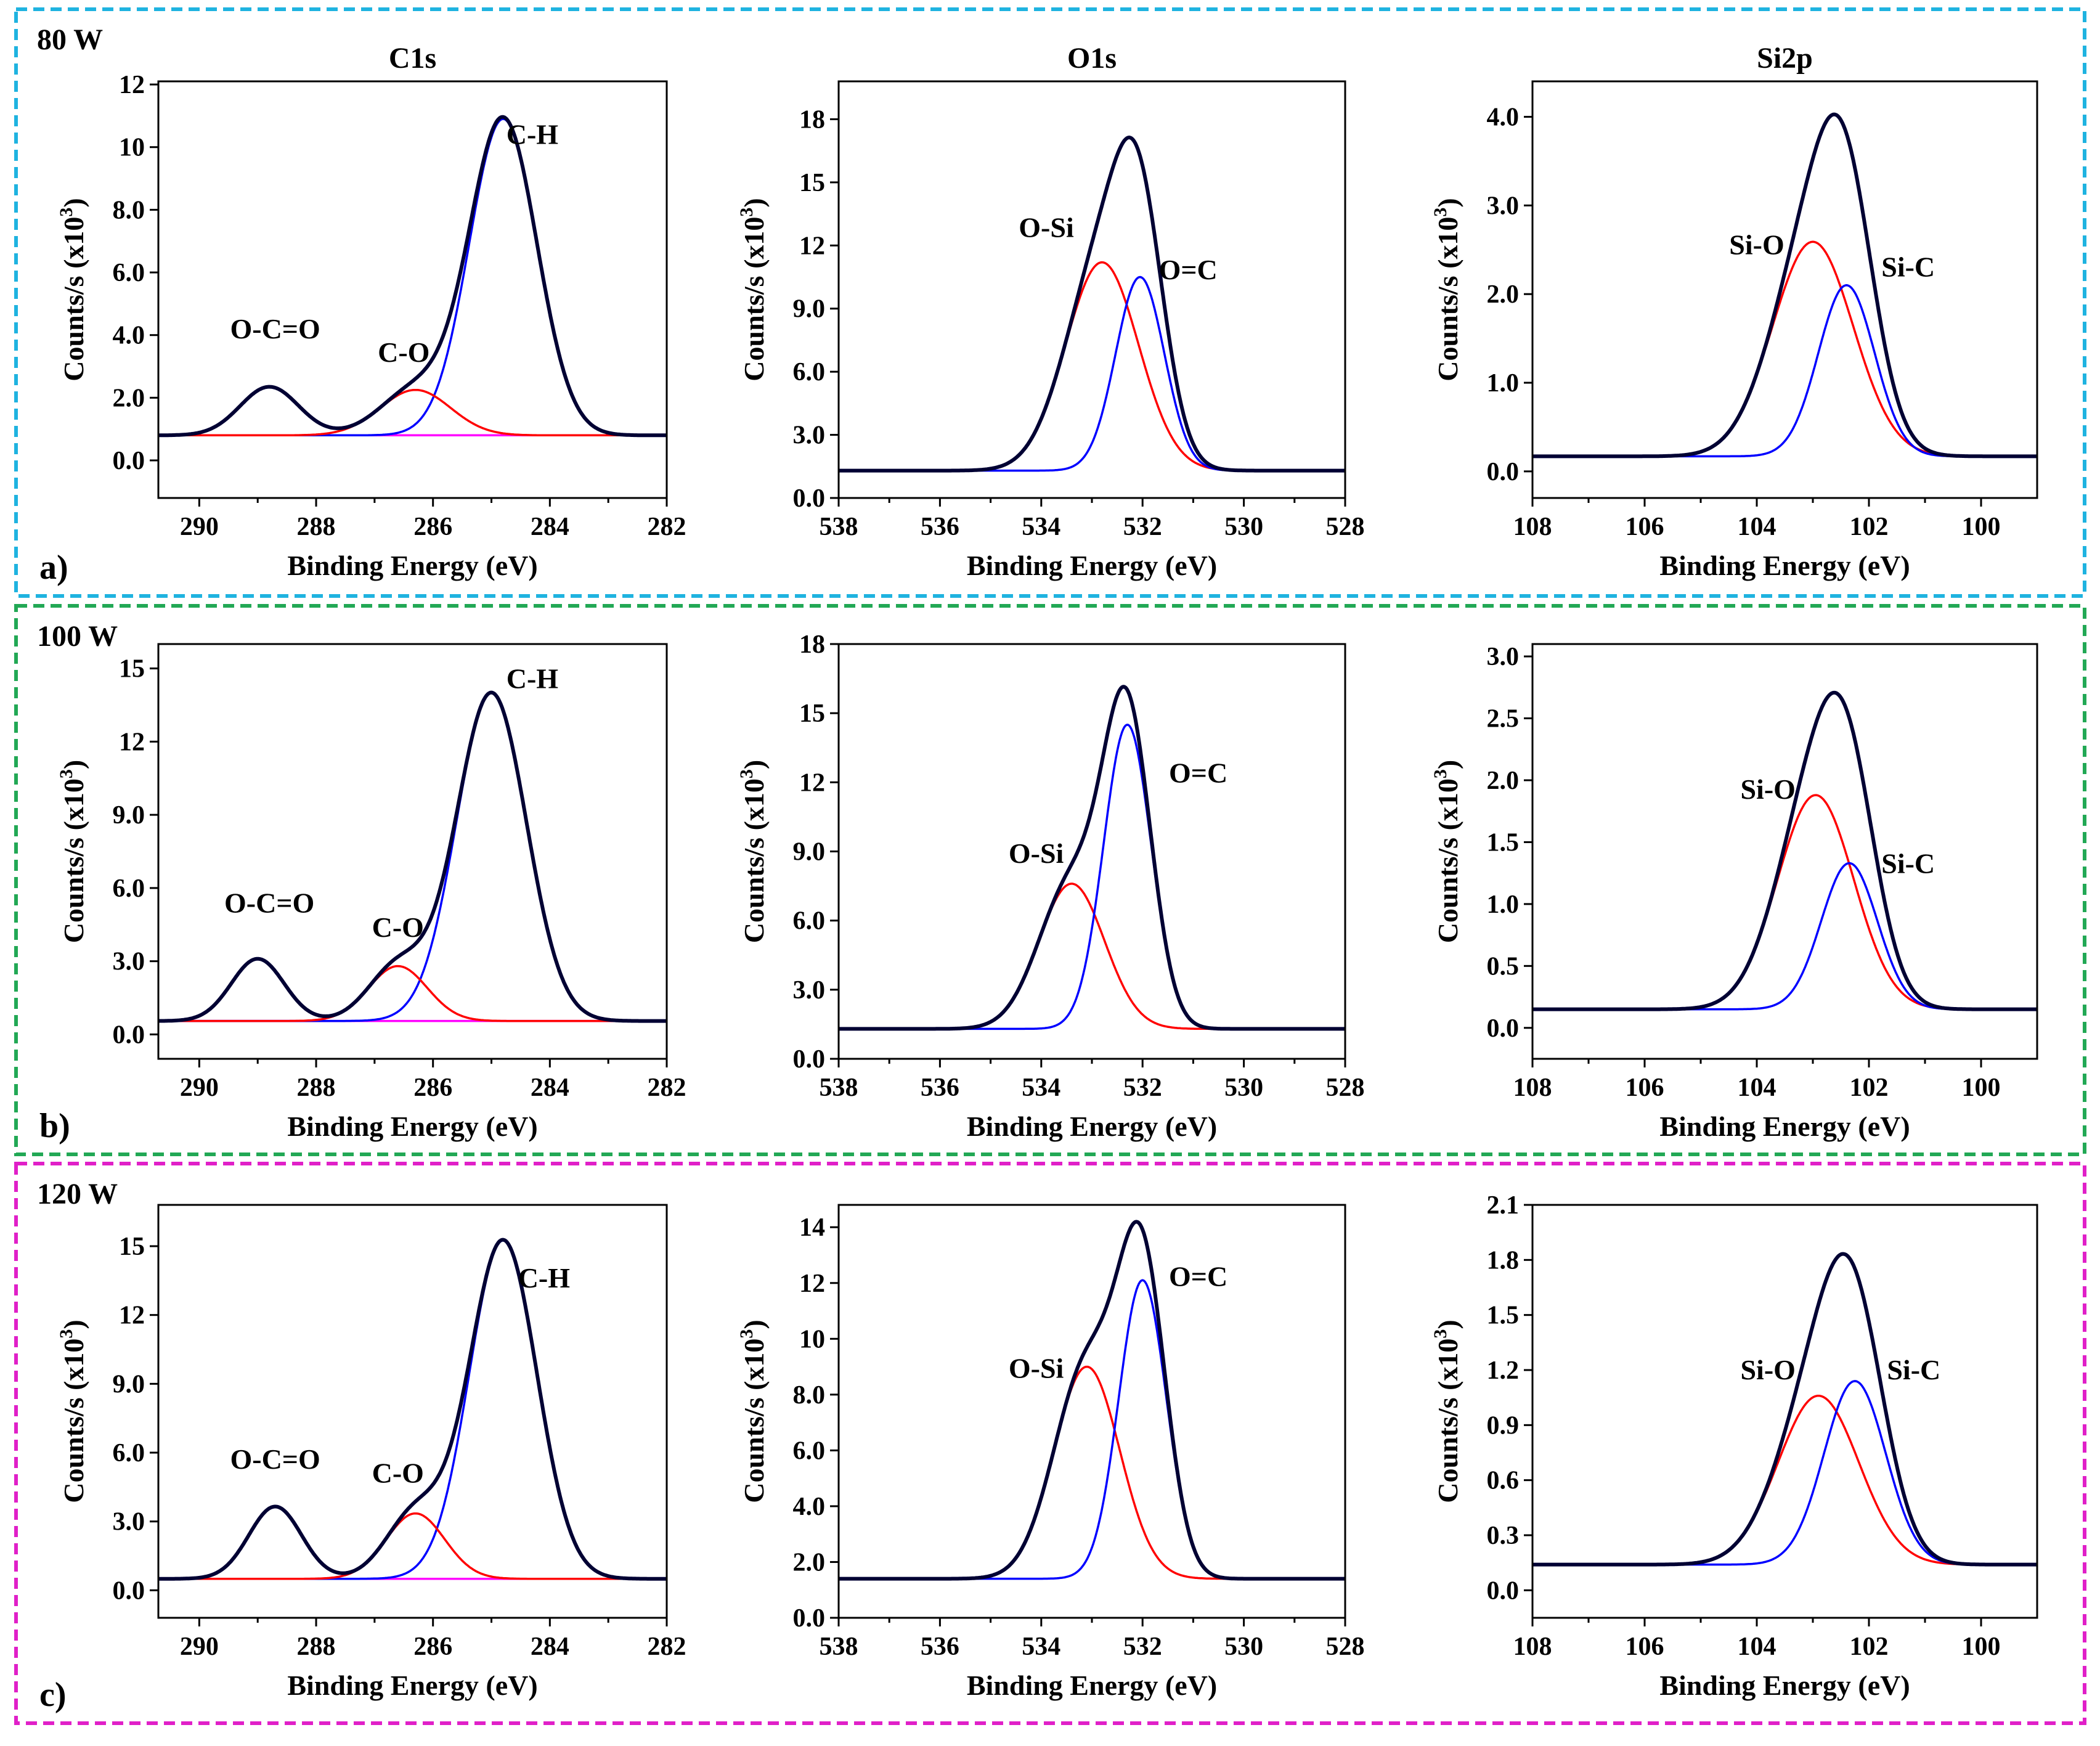 This screenshot has width=2100, height=1746. What do you see at coordinates (412, 993) in the screenshot?
I see `component-curve-c-o` at bounding box center [412, 993].